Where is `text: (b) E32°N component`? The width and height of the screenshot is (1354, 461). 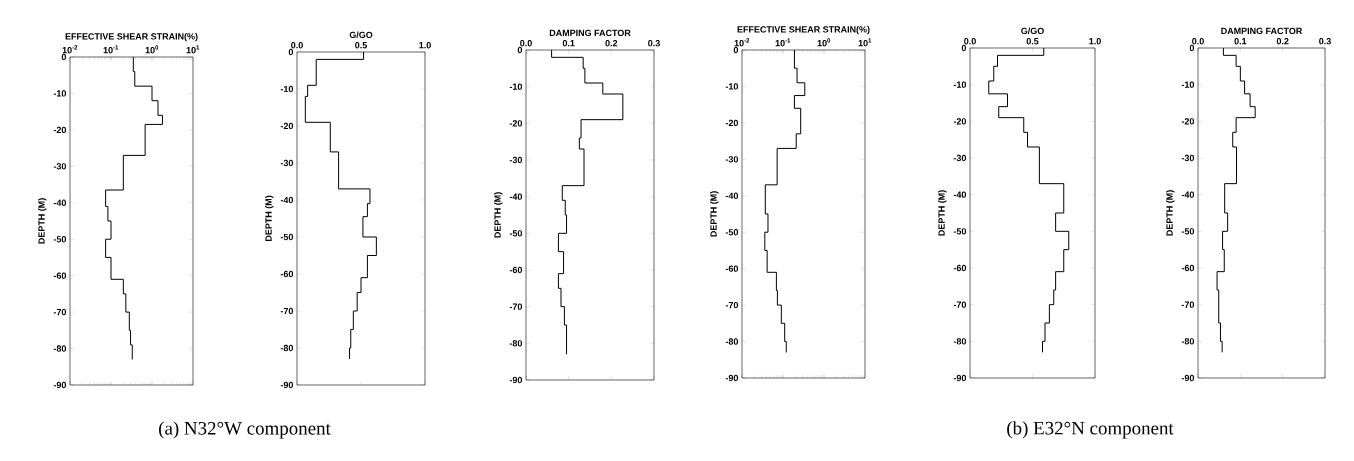
text: (b) E32°N component is located at coordinates (1090, 430).